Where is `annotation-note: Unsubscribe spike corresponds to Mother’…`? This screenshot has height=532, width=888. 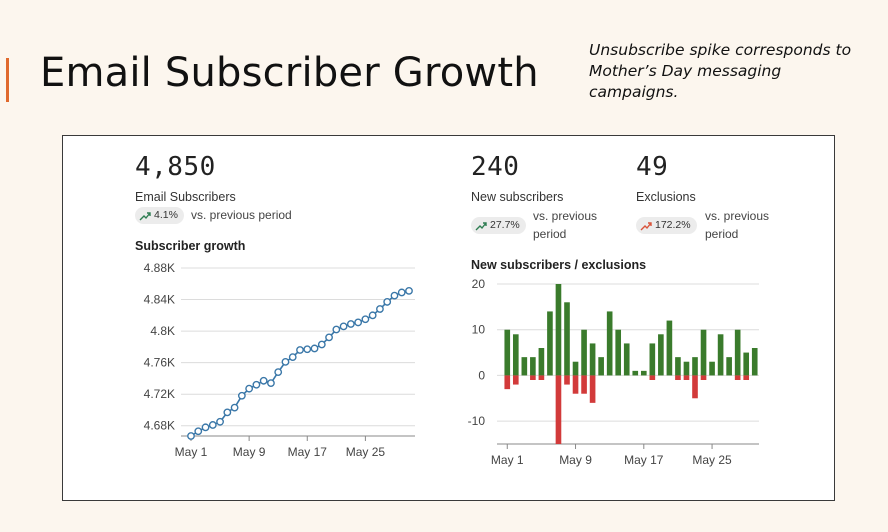 annotation-note: Unsubscribe spike corresponds to Mother’… is located at coordinates (720, 71).